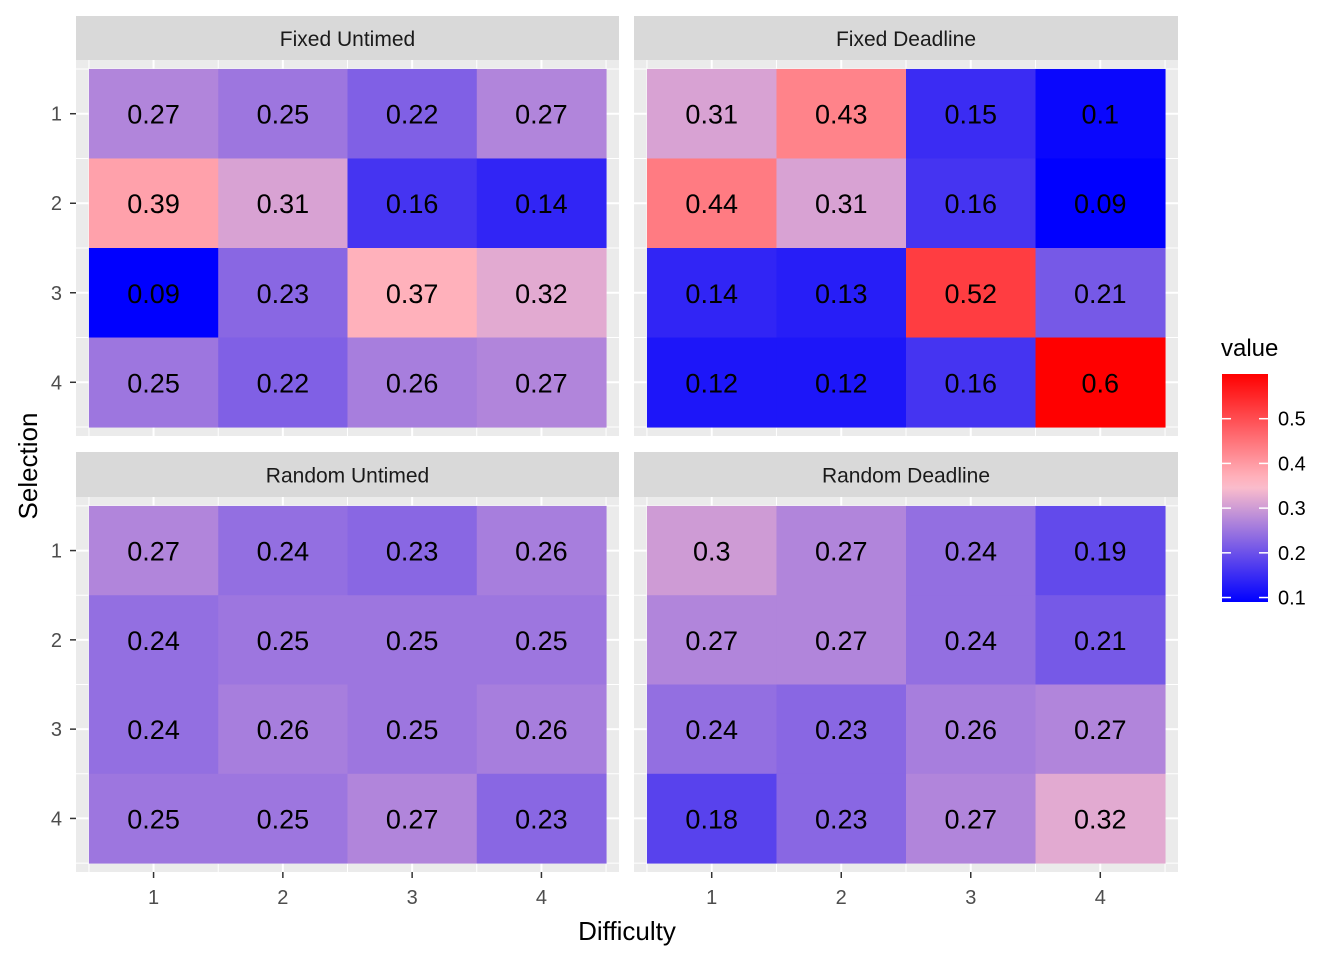 This screenshot has height=960, width=1344. I want to click on legend-ticks: 0.1 0.2 0.3 0.4 0.5, so click(1264, 509).